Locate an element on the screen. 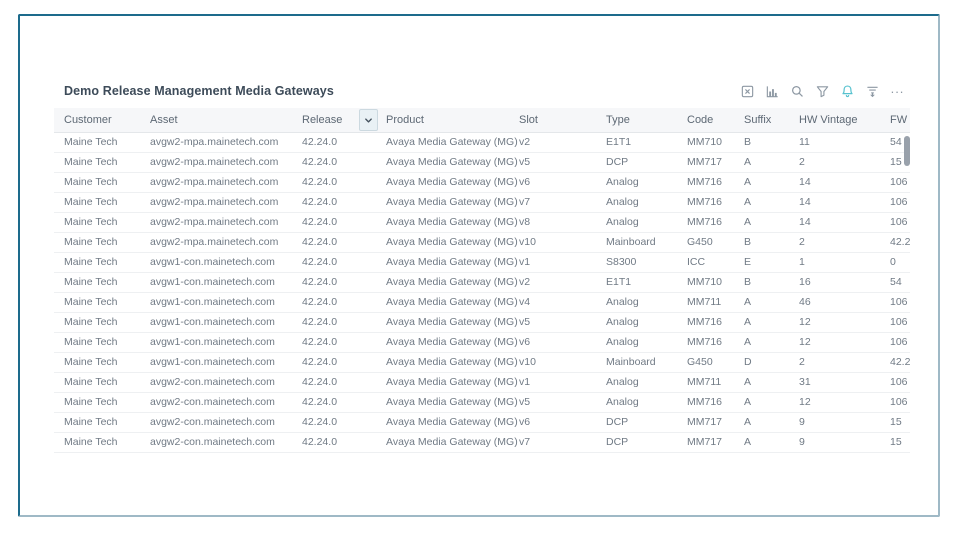  cell-hw-vintage: 12 is located at coordinates (805, 342).